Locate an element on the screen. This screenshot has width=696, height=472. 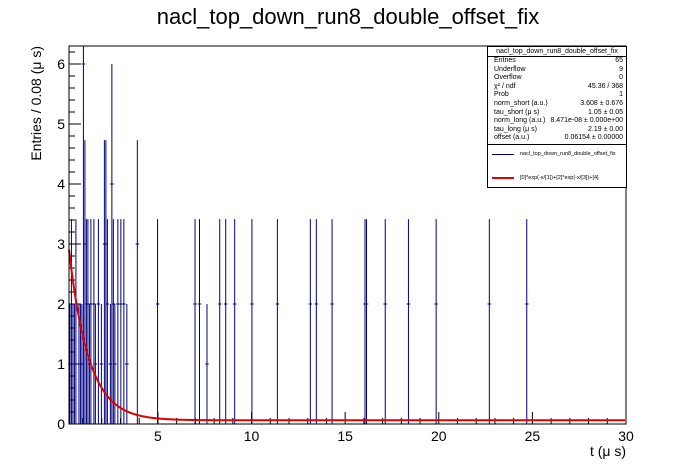
x-tick-label: 30 is located at coordinates (626, 436).